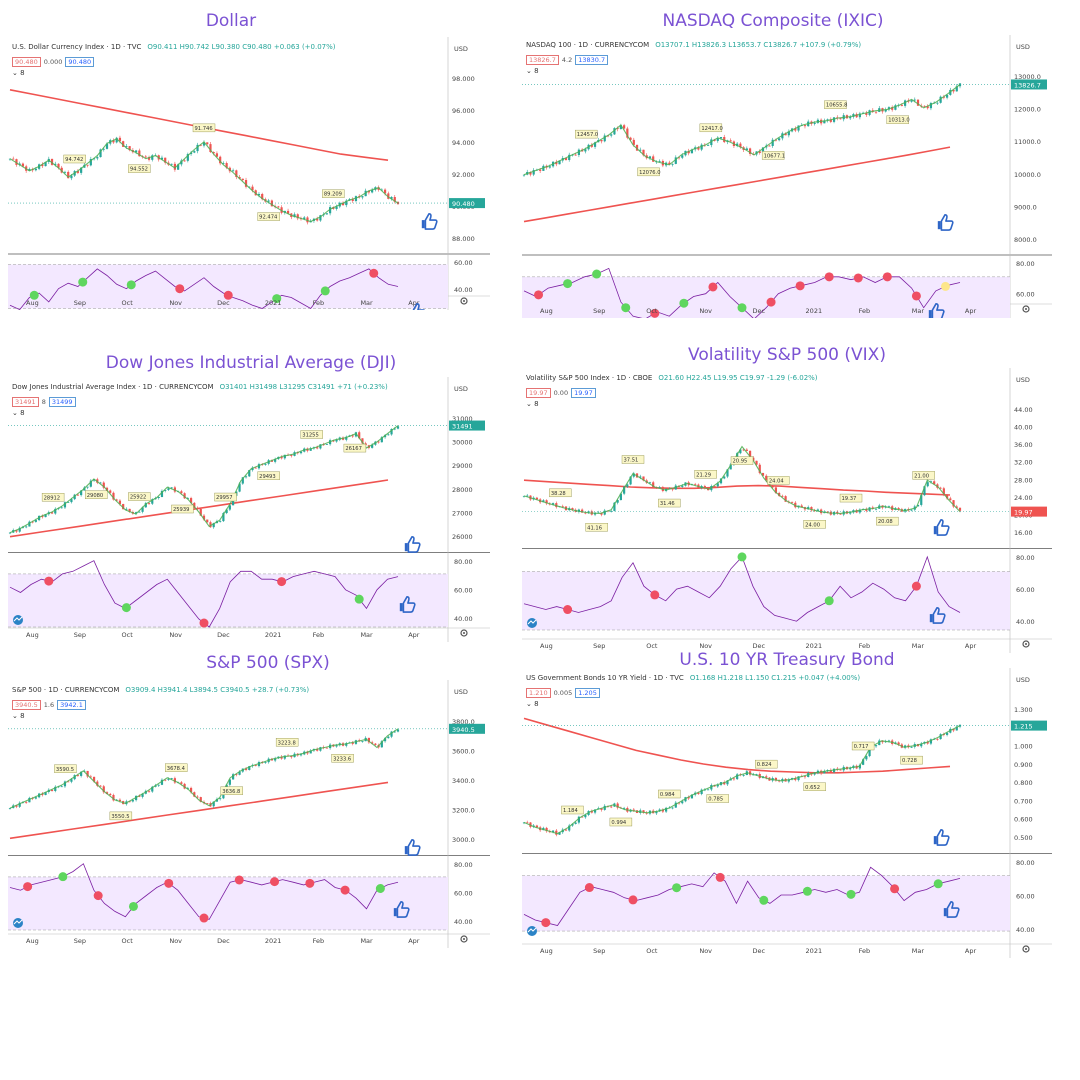 This screenshot has width=1080, height=1080. I want to click on ask-price-box: 13830.7, so click(592, 60).